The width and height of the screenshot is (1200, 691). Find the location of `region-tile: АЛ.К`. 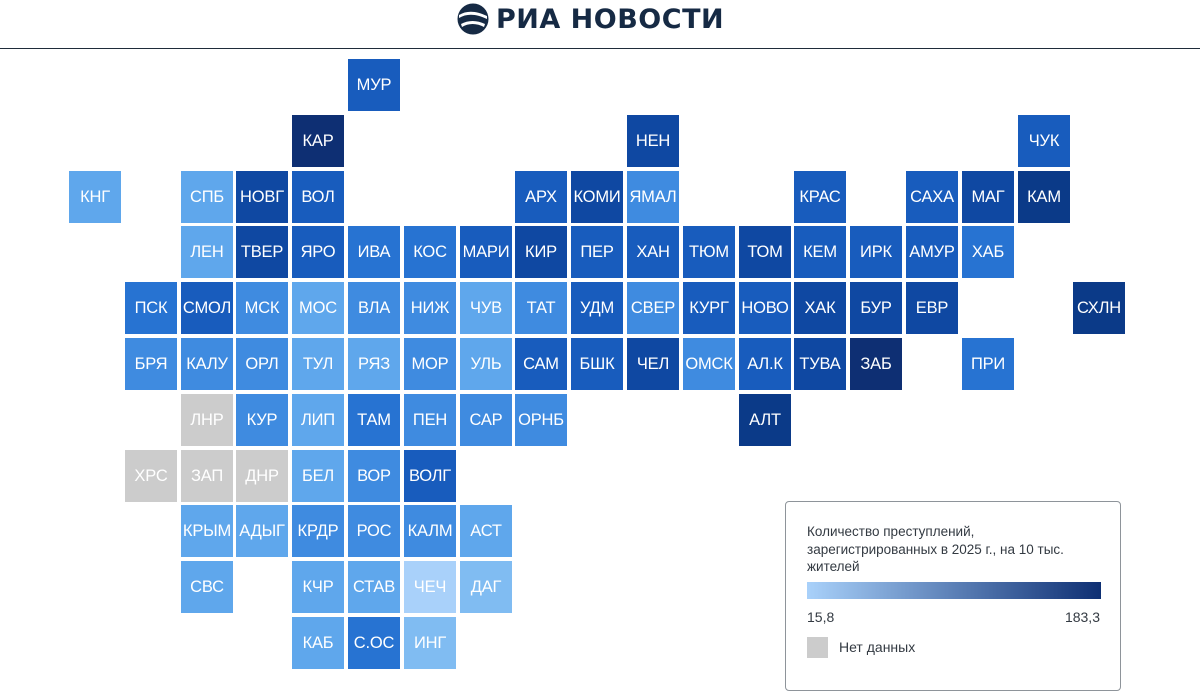

region-tile: АЛ.К is located at coordinates (765, 364).